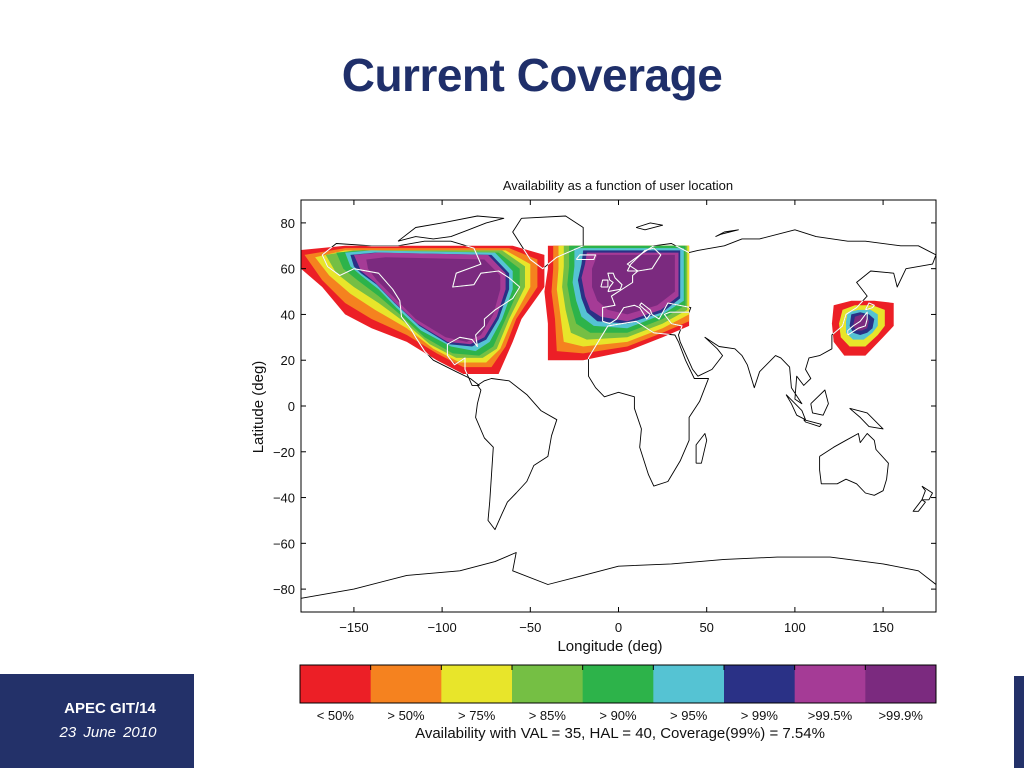  Describe the element at coordinates (441, 627) in the screenshot. I see `x-tick-label: −100` at that location.